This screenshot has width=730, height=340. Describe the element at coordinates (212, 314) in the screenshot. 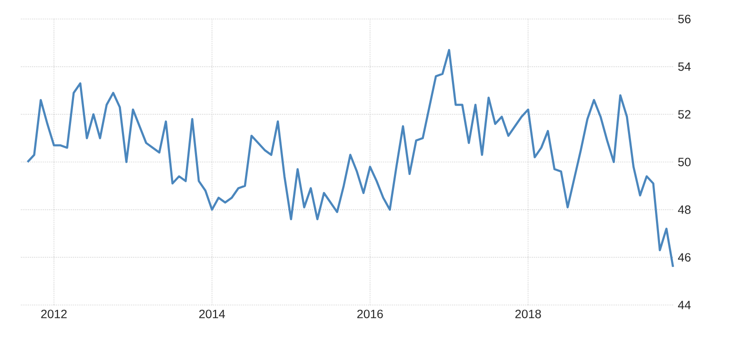

I see `x-tick-label: 2014` at that location.